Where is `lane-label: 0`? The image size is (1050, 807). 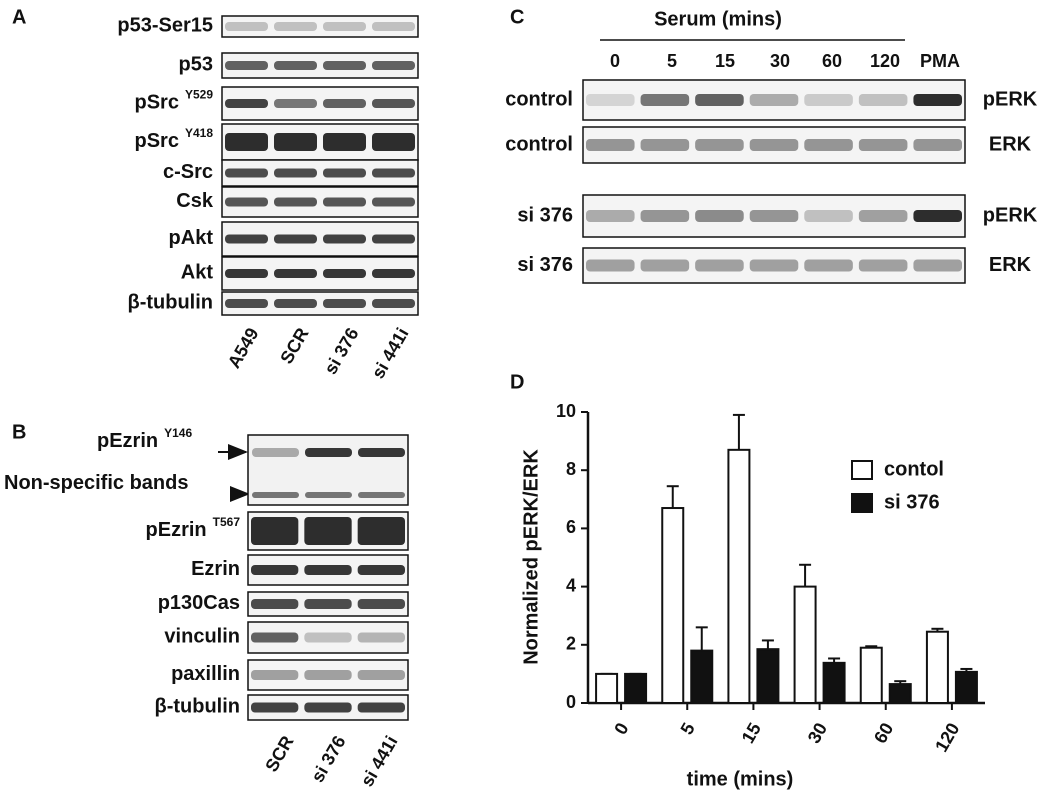
lane-label: 0 is located at coordinates (615, 61).